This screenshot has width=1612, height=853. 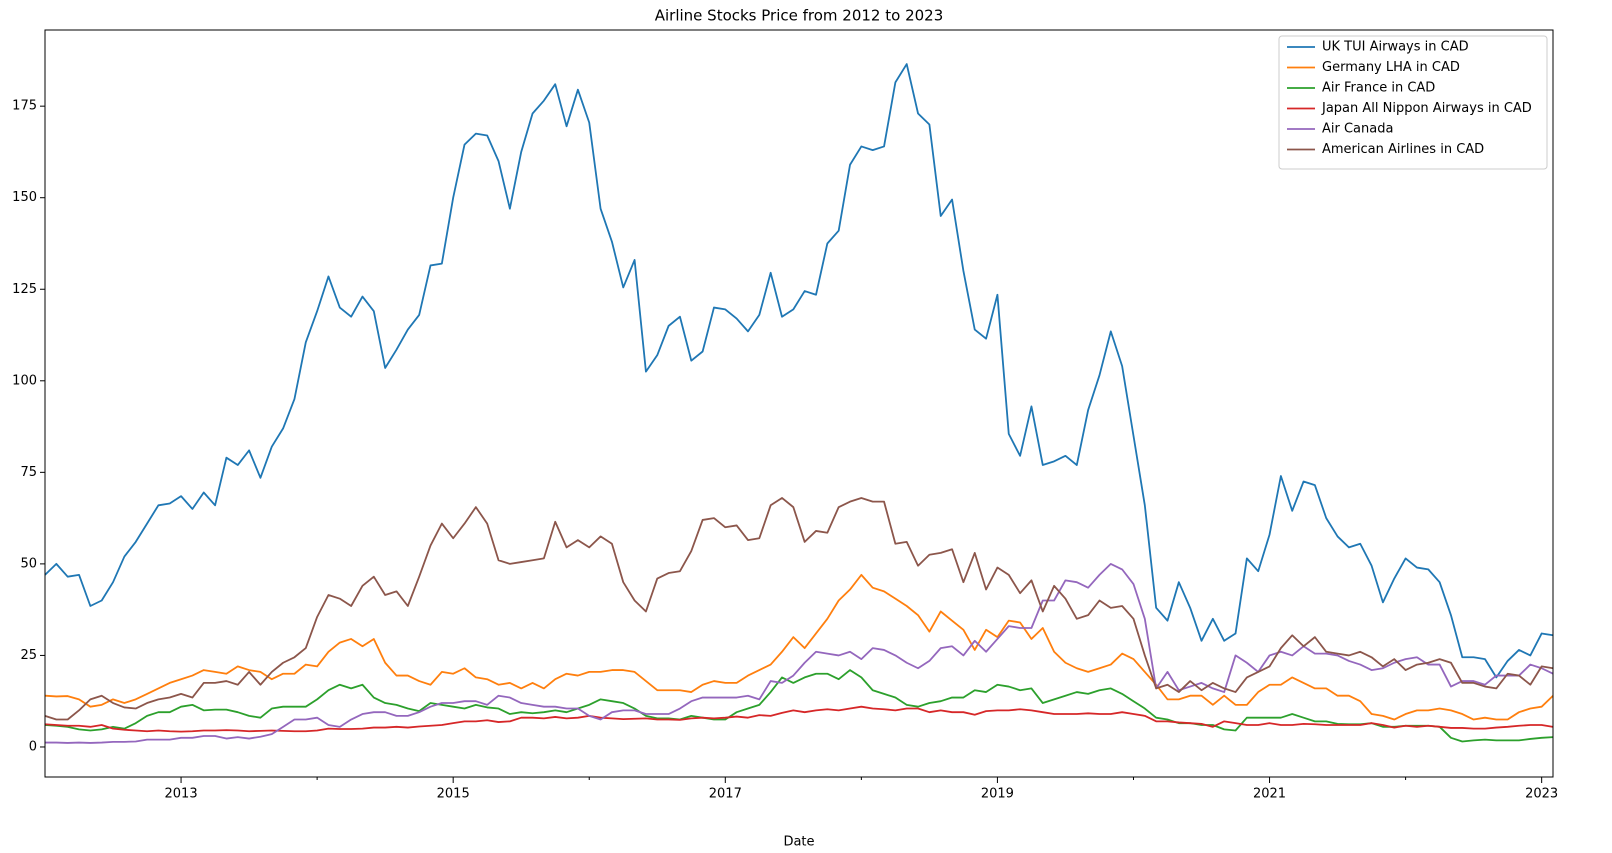 What do you see at coordinates (24, 106) in the screenshot?
I see `y-tick-label: 175` at bounding box center [24, 106].